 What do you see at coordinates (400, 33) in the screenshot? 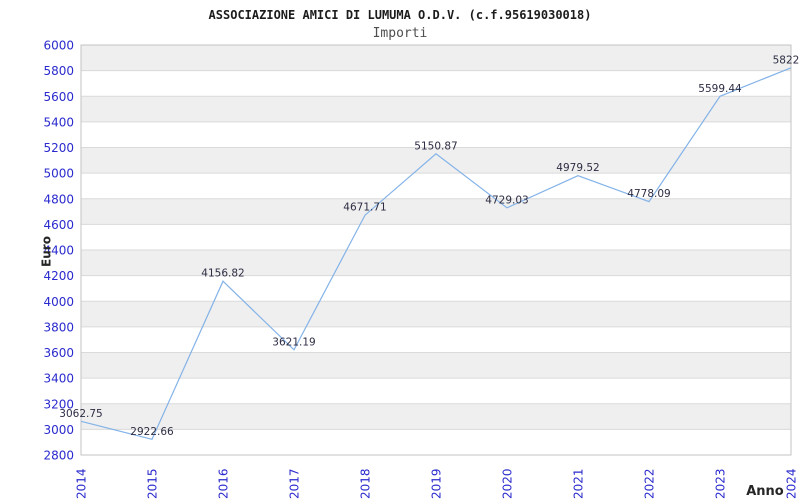
I see `chart-subtitle: Importi` at bounding box center [400, 33].